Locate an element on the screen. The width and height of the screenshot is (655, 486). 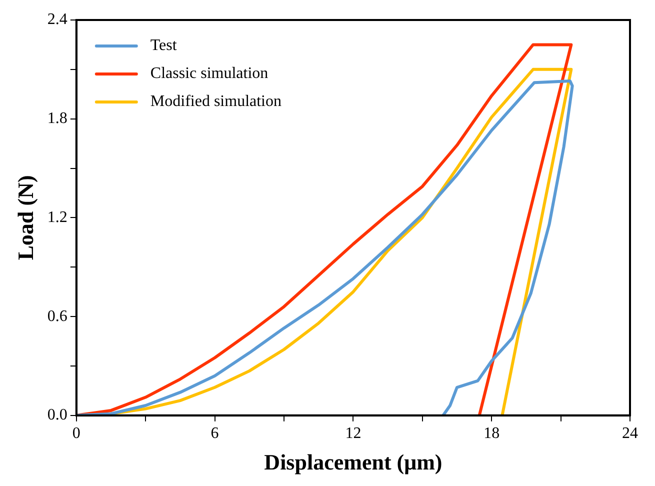
x-tick-label: 18 is located at coordinates (492, 433).